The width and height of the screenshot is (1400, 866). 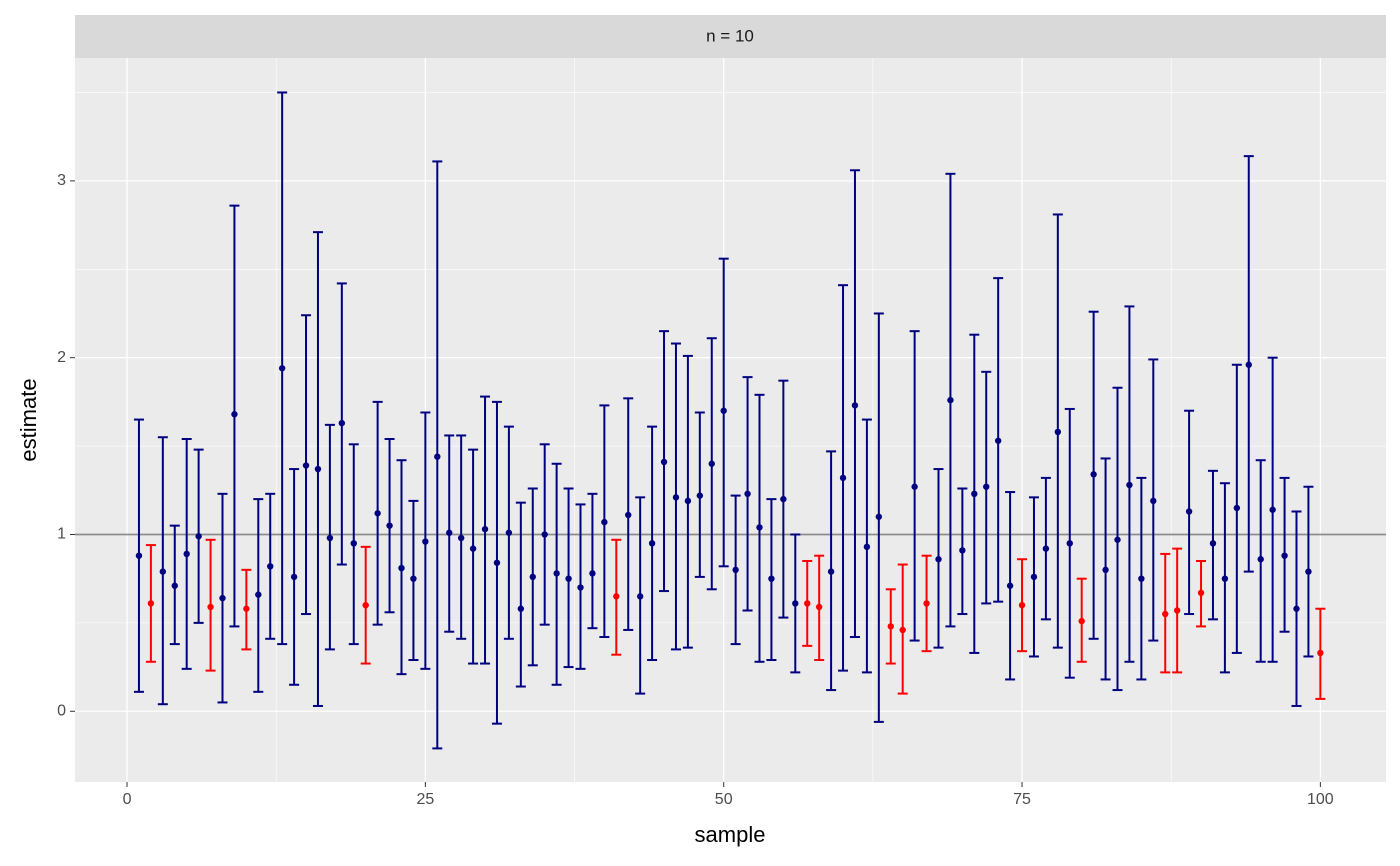 I want to click on y-tick-label: 3, so click(x=61, y=180).